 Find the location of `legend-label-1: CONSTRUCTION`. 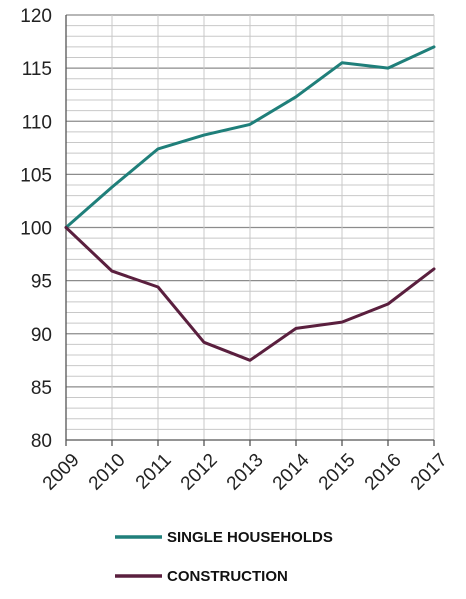

legend-label-1: CONSTRUCTION is located at coordinates (227, 576).